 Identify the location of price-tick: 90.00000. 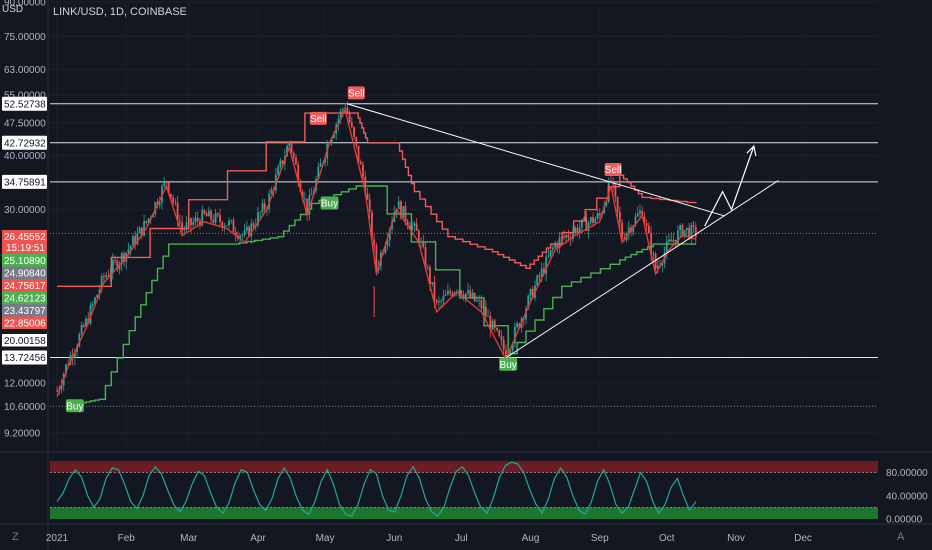
(25, 4).